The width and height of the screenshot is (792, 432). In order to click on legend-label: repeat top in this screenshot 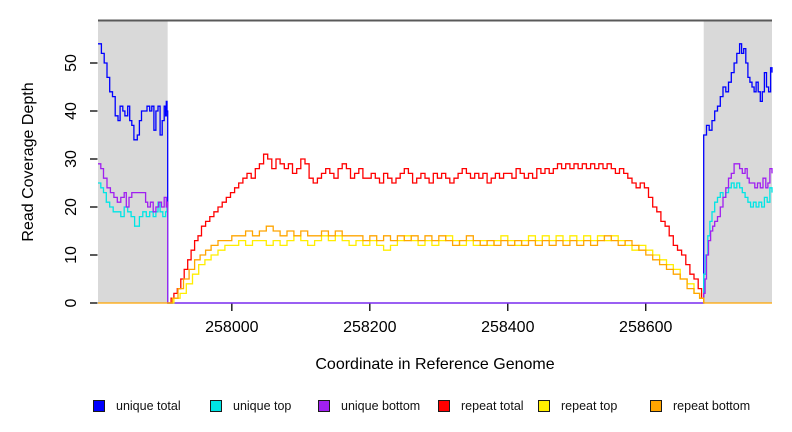, I will do `click(589, 406)`.